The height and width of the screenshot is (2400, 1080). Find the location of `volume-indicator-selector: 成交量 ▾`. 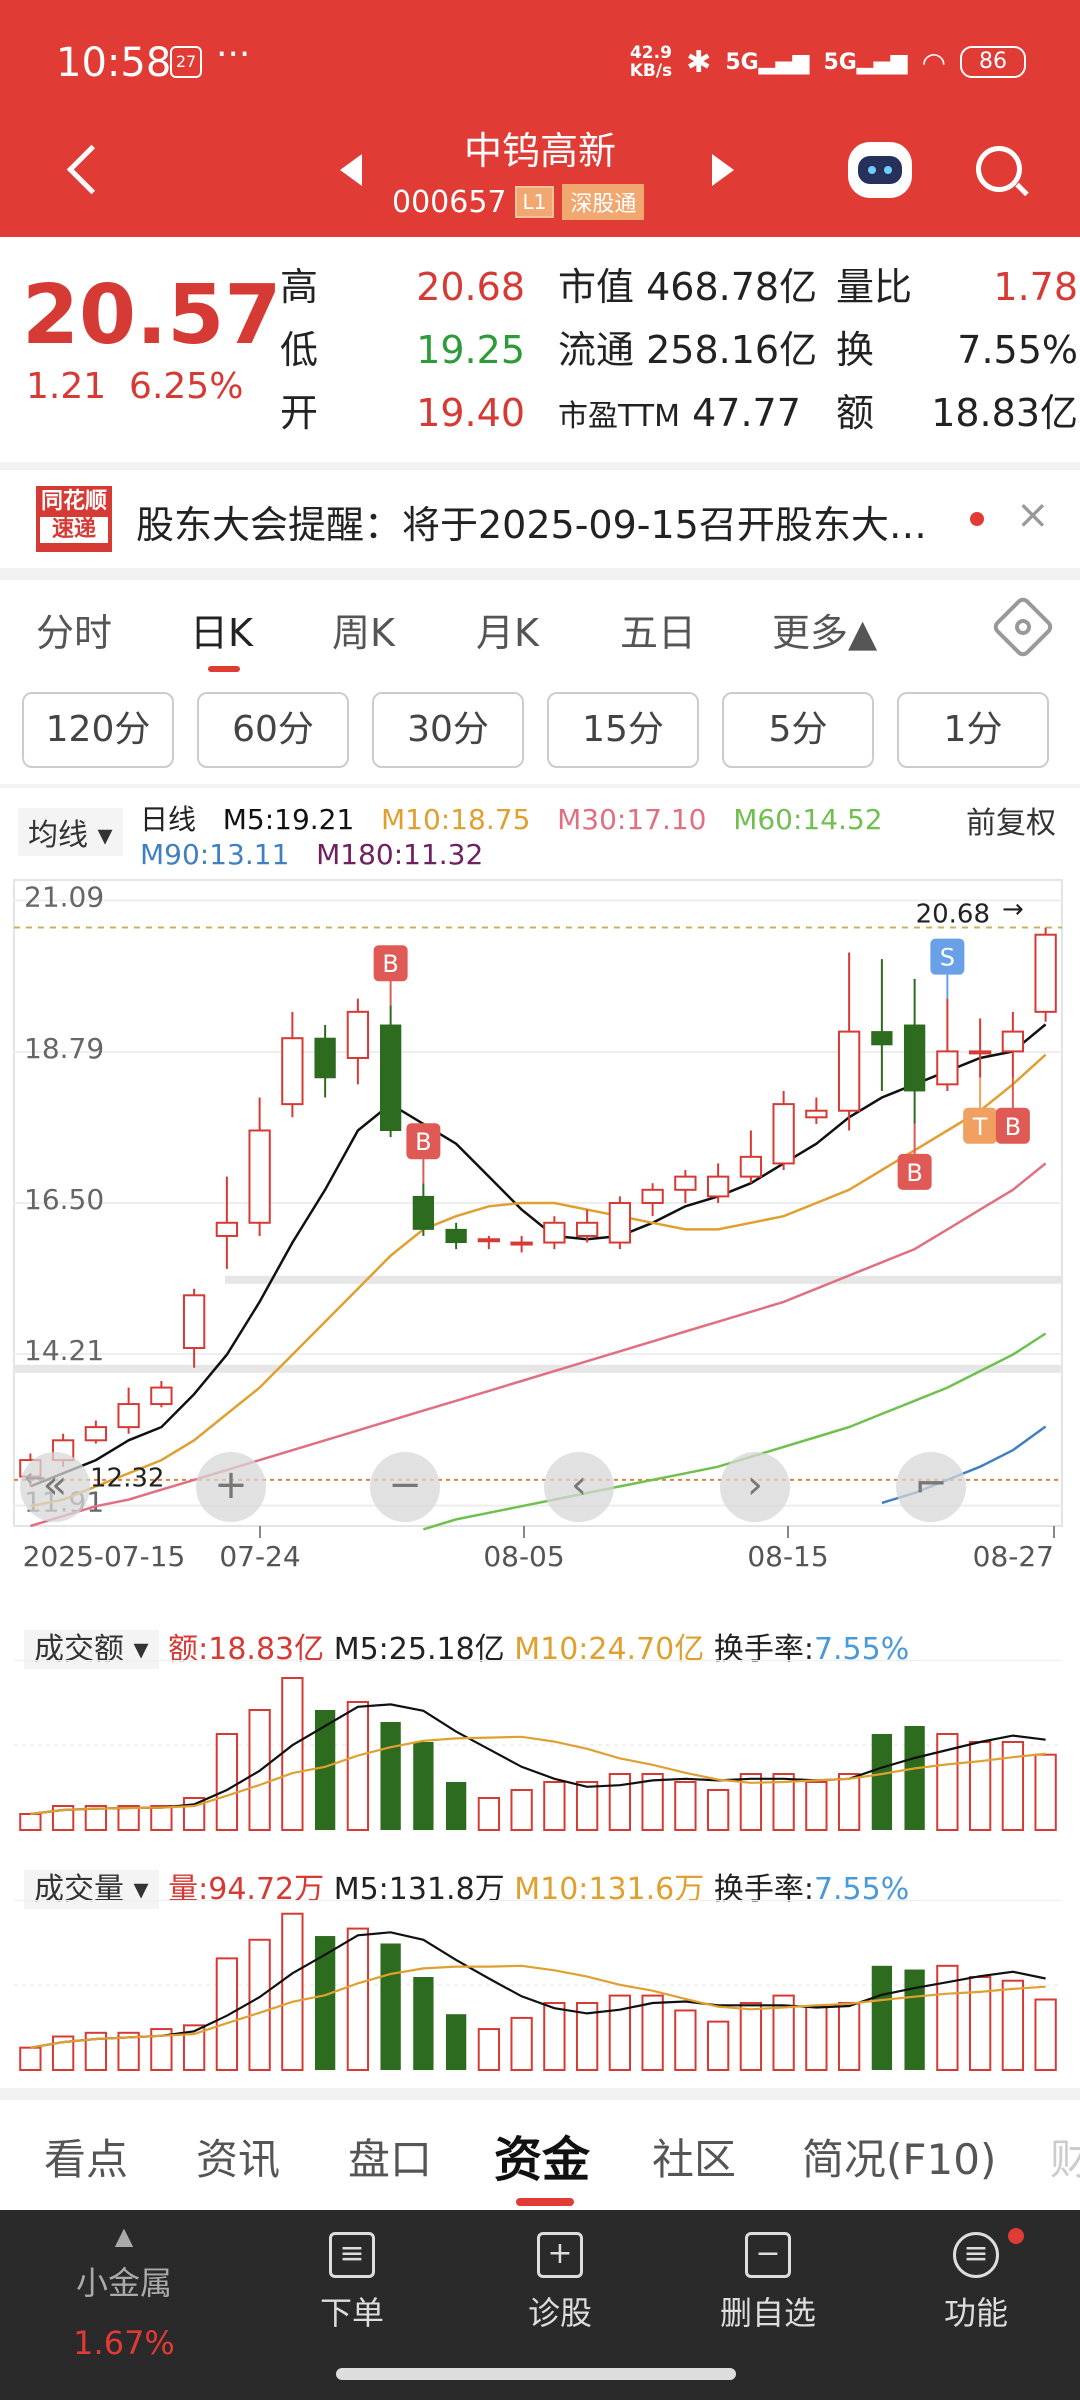

volume-indicator-selector: 成交量 ▾ is located at coordinates (91, 1889).